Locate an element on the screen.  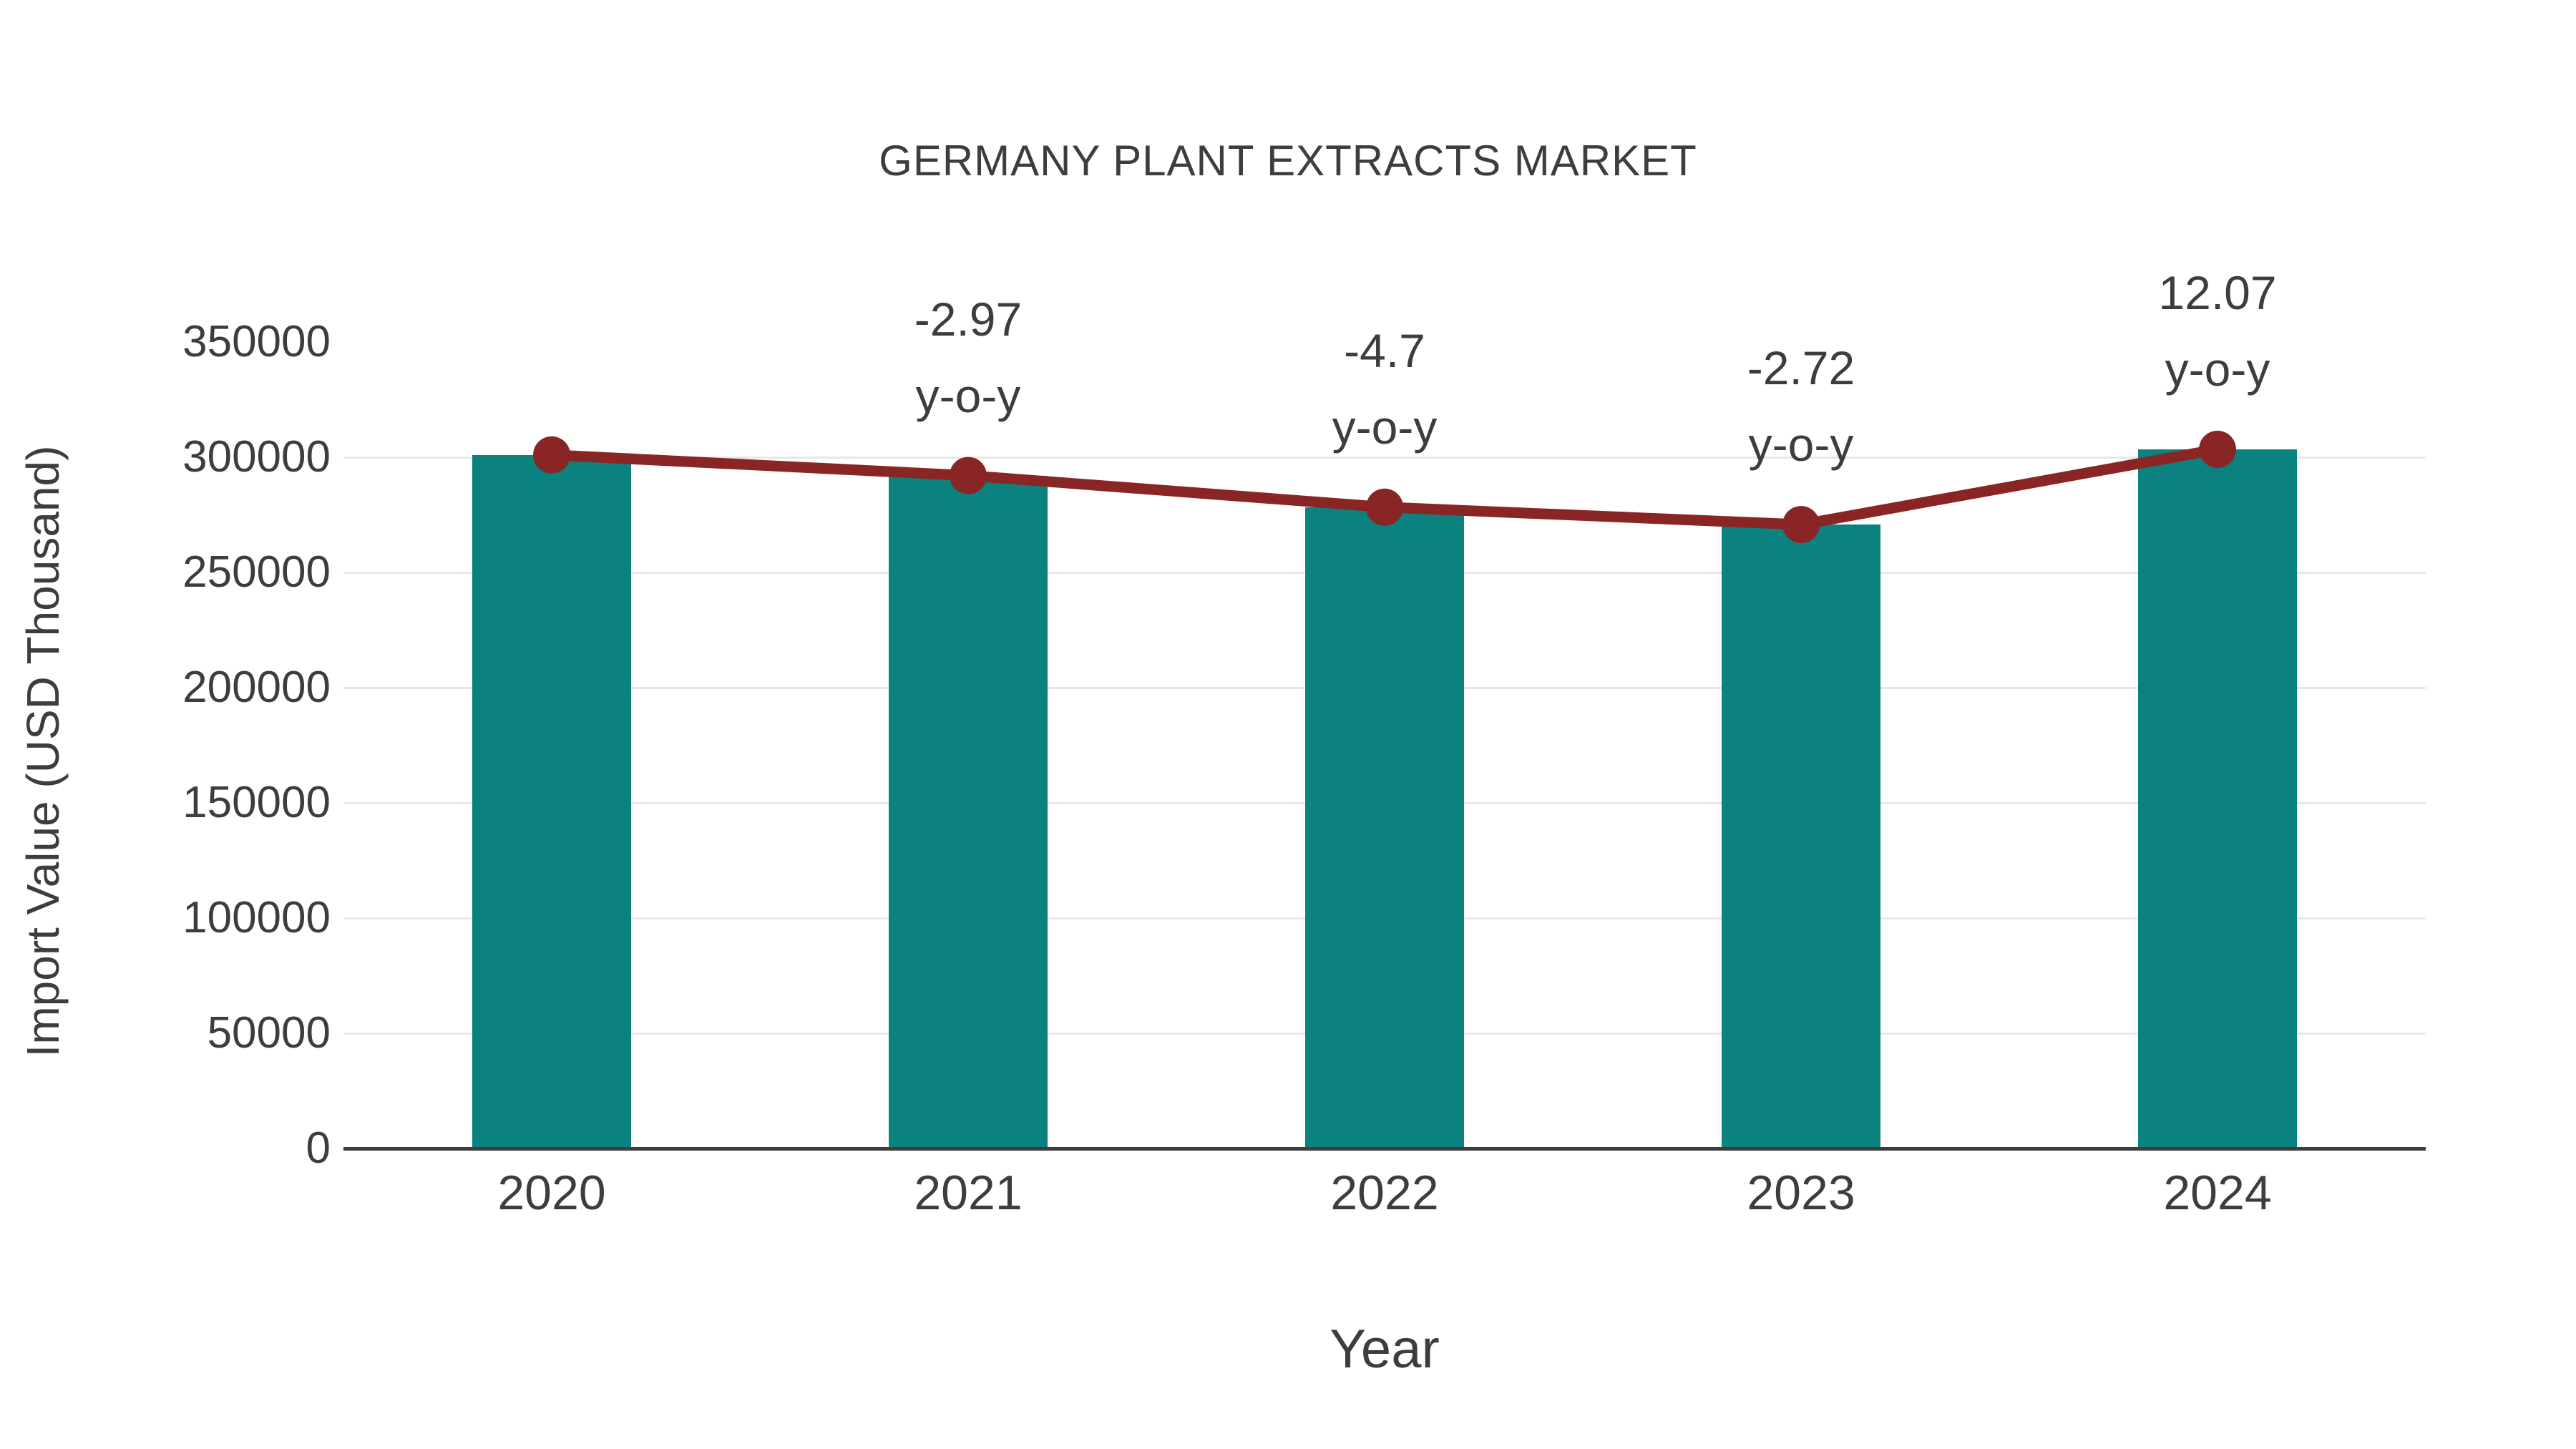
trend-point-2022 is located at coordinates (1384, 507).